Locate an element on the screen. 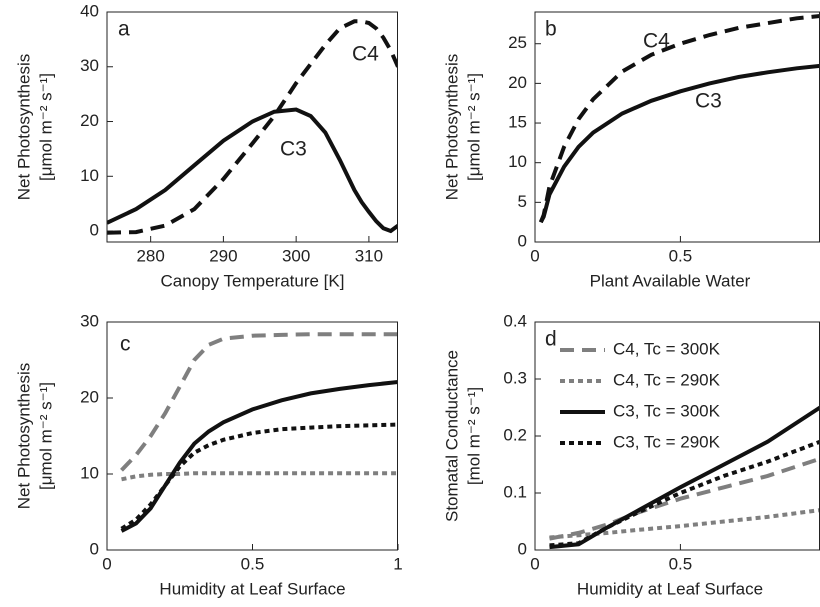 The height and width of the screenshot is (607, 820). legend-label: C3, Tc = 290K is located at coordinates (667, 441).